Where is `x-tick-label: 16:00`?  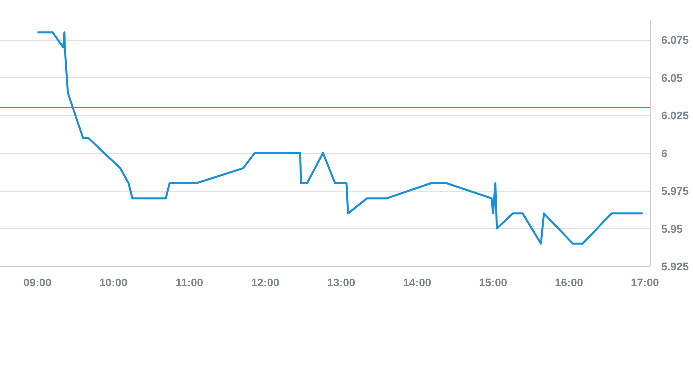 x-tick-label: 16:00 is located at coordinates (569, 284).